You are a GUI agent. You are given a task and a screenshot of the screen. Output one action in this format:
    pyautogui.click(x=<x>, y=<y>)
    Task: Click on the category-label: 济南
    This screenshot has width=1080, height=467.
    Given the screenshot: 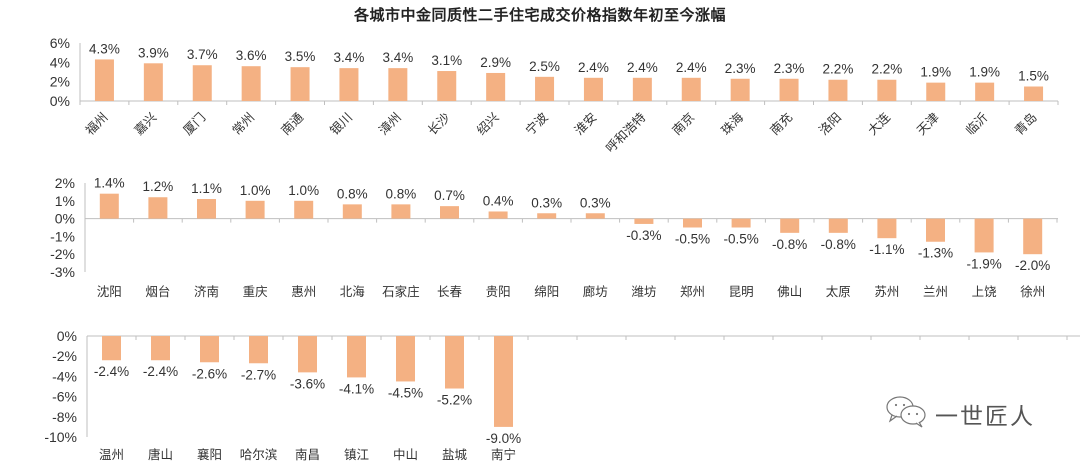 What is the action you would take?
    pyautogui.click(x=206, y=291)
    